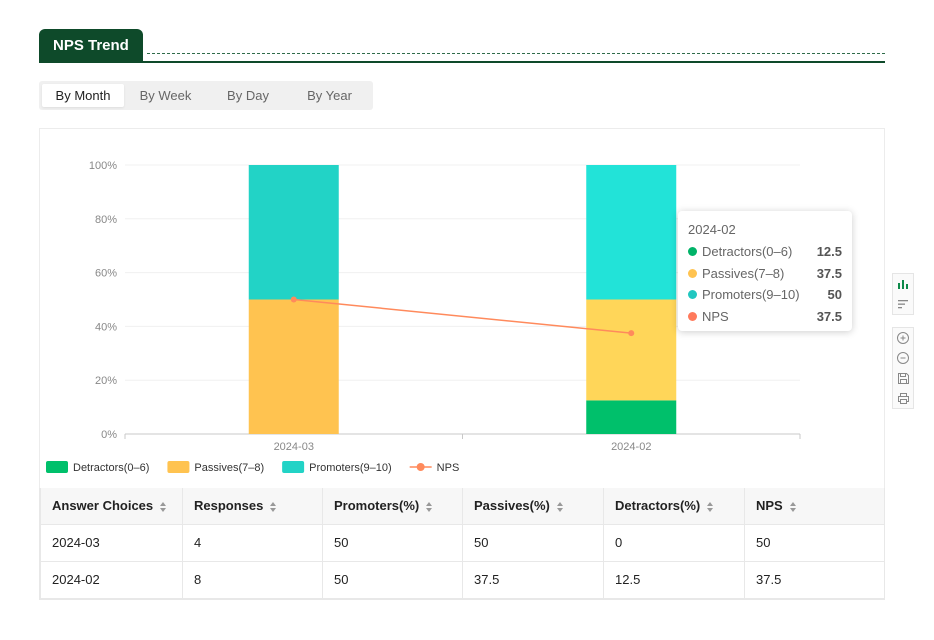 Image resolution: width=934 pixels, height=640 pixels. Describe the element at coordinates (715, 316) in the screenshot. I see `tooltip-series-name: NPS` at that location.